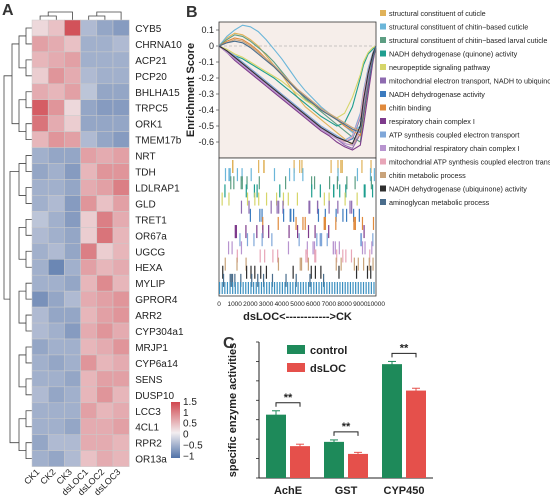  What do you see at coordinates (158, 45) in the screenshot?
I see `gene-label: CHRNA10` at bounding box center [158, 45].